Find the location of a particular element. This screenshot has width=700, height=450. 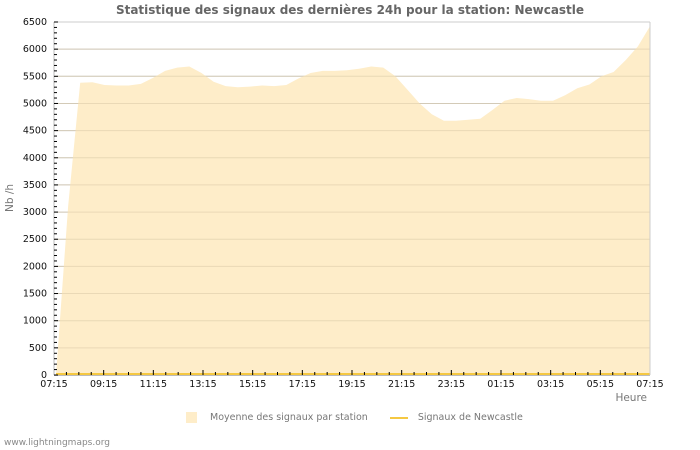

svg-text: 6000 is located at coordinates (35, 49).